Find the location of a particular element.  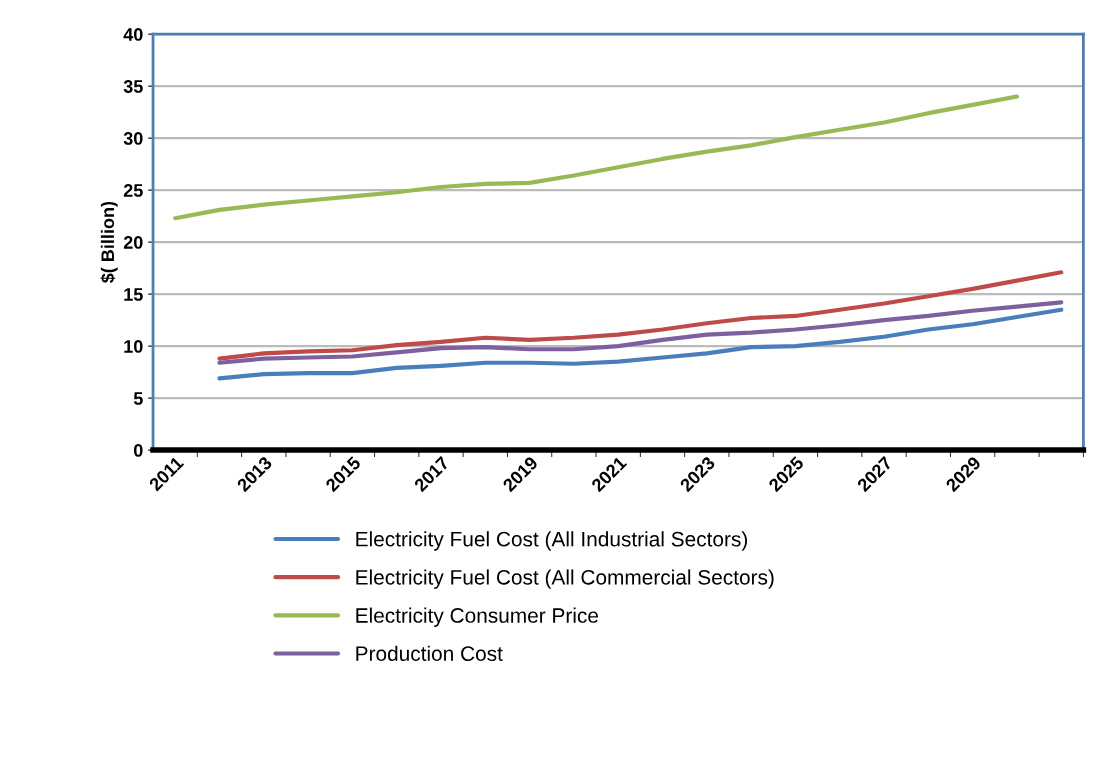

y-tick-label: 10 is located at coordinates (133, 346).